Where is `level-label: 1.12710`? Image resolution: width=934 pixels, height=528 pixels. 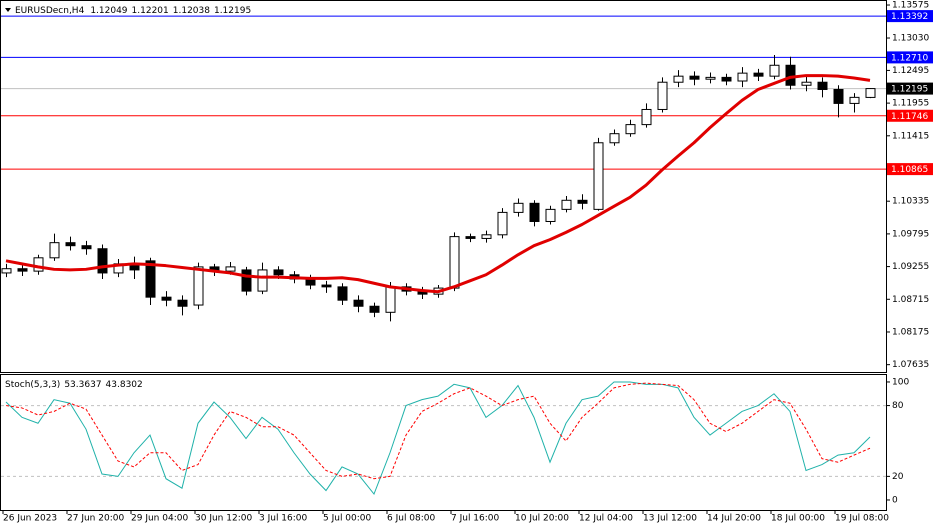 level-label: 1.12710 is located at coordinates (909, 58).